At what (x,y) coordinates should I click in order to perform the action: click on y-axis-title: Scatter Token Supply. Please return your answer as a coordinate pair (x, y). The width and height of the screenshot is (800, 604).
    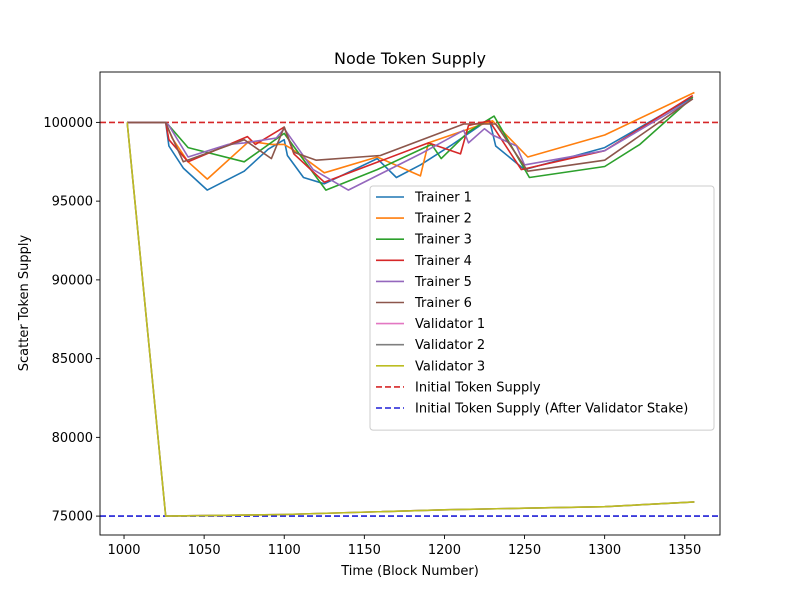
    Looking at the image, I should click on (24, 302).